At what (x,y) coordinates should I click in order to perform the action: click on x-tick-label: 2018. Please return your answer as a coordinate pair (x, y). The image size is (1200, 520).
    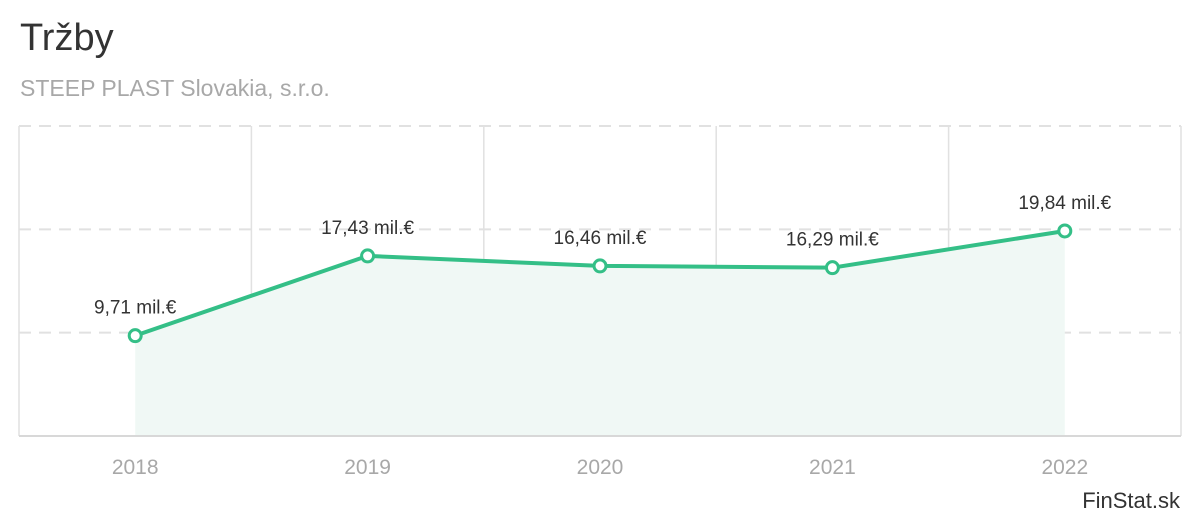
    Looking at the image, I should click on (135, 467).